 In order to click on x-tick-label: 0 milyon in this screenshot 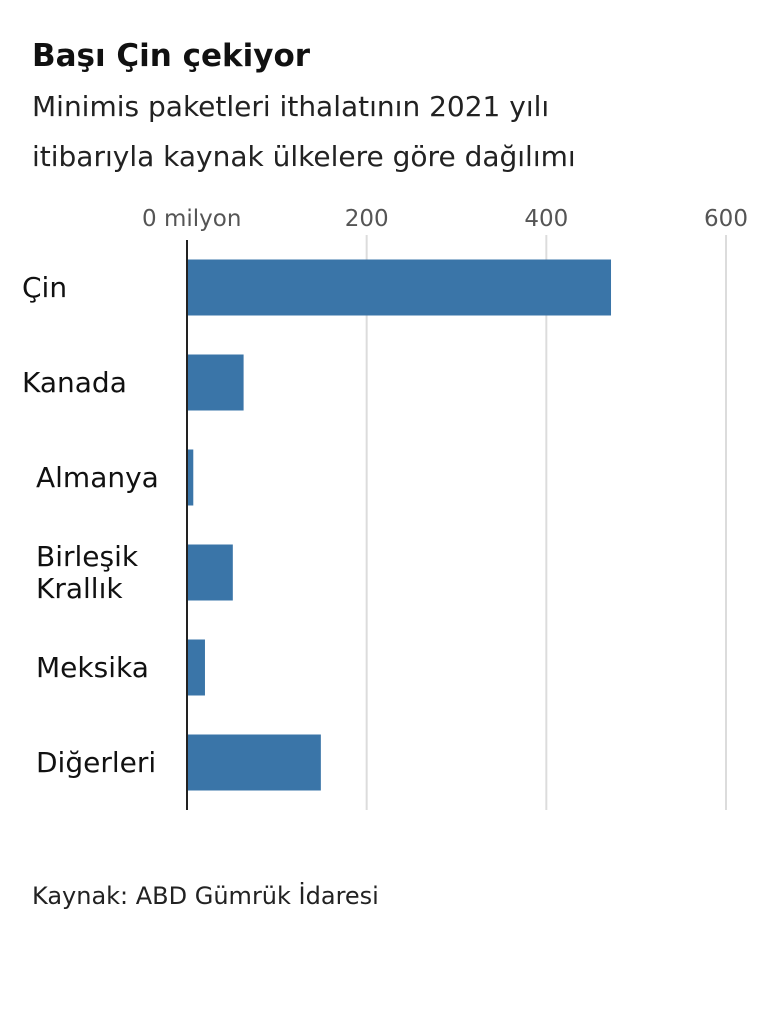, I will do `click(191, 219)`.